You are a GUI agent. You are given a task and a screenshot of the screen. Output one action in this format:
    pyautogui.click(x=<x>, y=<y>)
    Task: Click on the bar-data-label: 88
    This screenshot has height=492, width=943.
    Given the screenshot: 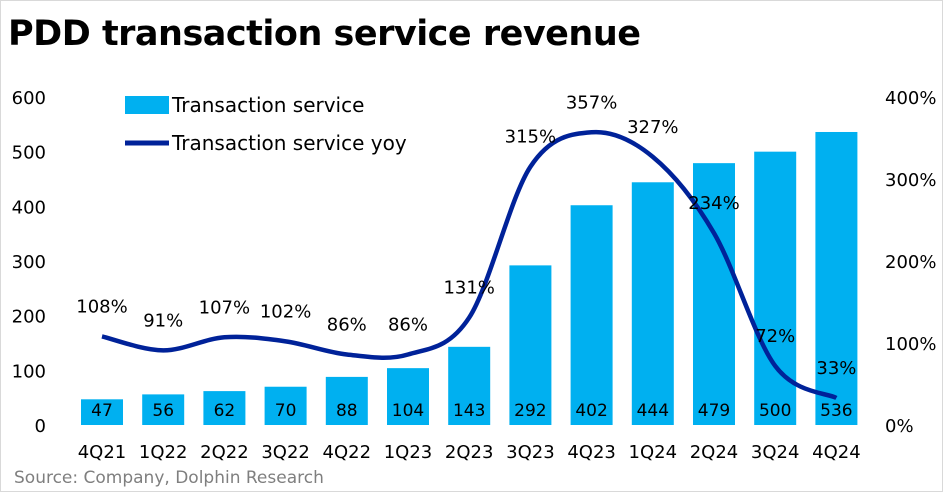 What is the action you would take?
    pyautogui.click(x=347, y=411)
    